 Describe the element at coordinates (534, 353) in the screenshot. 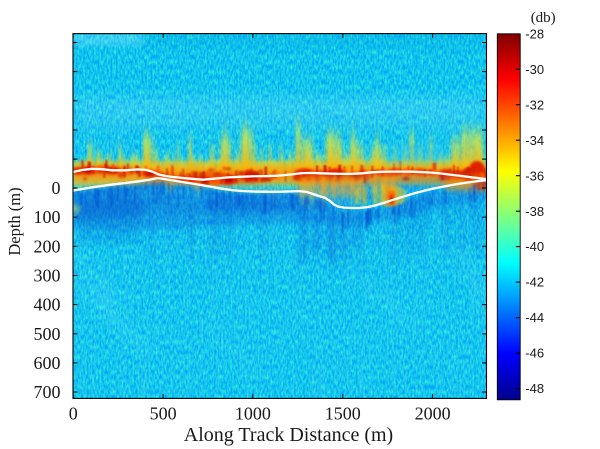

I see `svg-text: -46` at that location.